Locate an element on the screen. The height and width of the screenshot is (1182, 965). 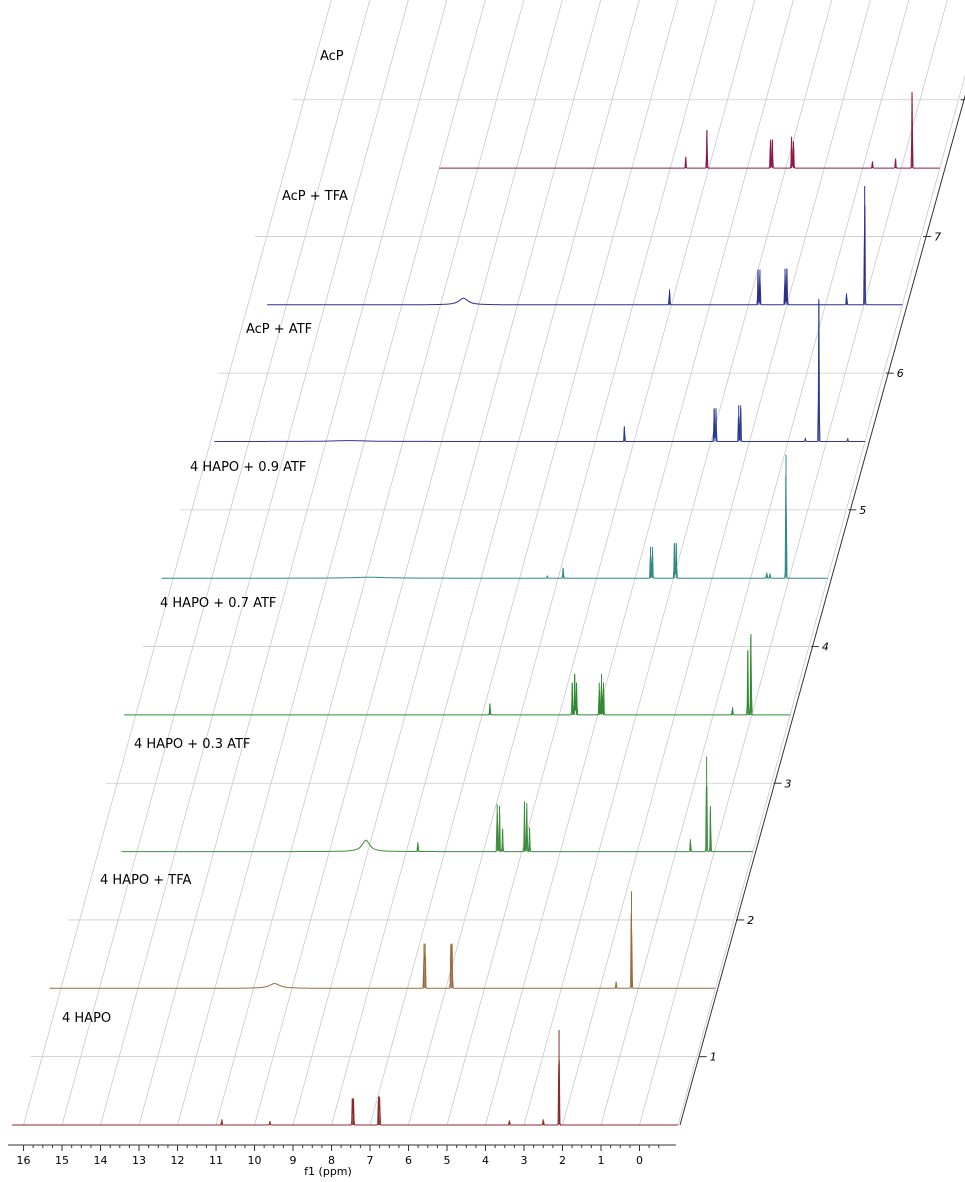
x-tick-label: 14 is located at coordinates (101, 1160).